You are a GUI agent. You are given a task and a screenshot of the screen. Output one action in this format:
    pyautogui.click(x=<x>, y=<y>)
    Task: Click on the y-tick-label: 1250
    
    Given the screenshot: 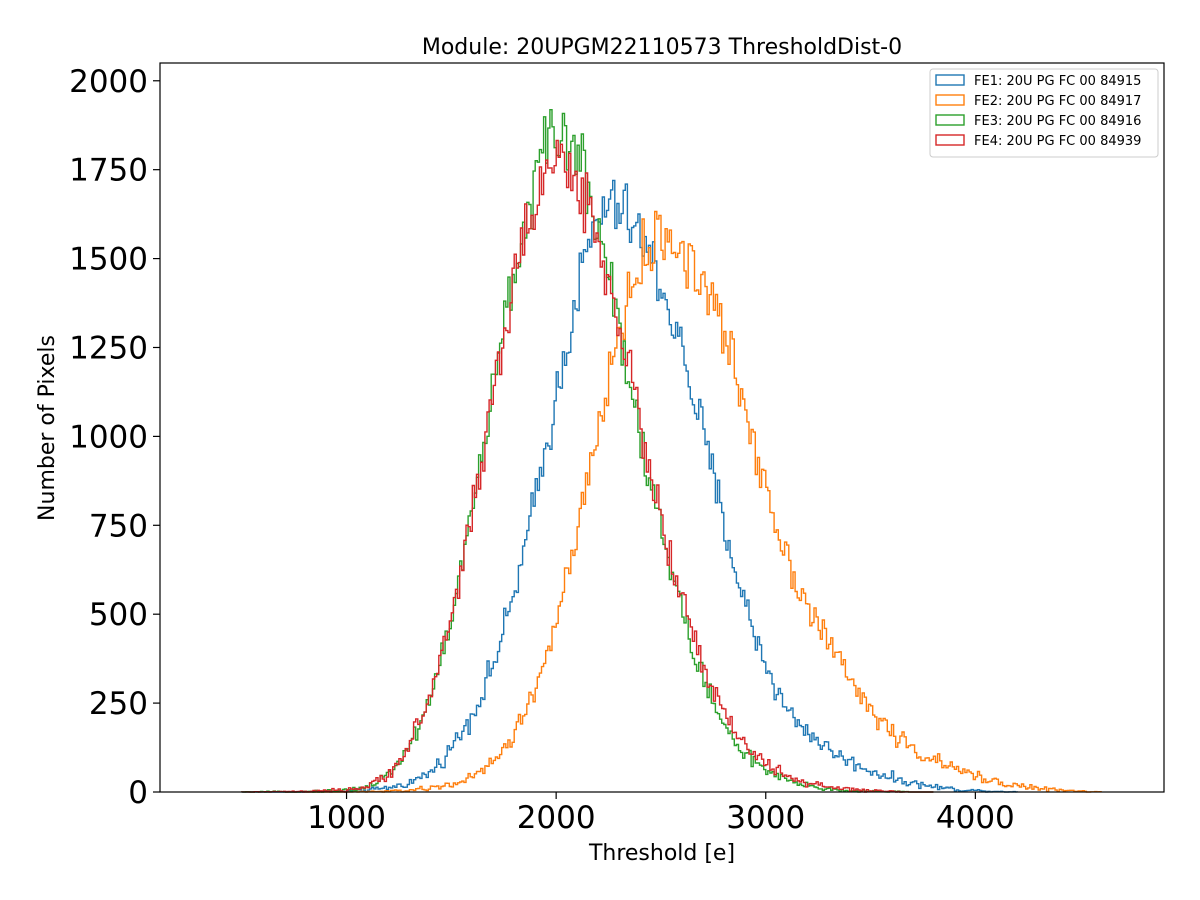 What is the action you would take?
    pyautogui.click(x=108, y=348)
    